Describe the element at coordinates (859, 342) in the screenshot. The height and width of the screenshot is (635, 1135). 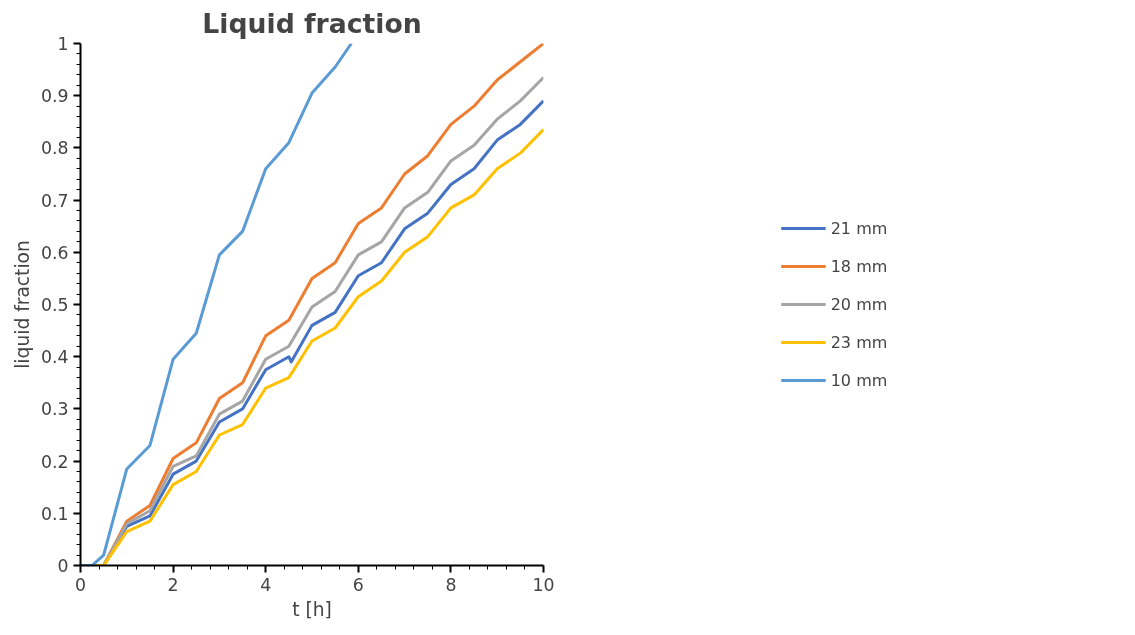
I see `legend-label: 23 mm` at that location.